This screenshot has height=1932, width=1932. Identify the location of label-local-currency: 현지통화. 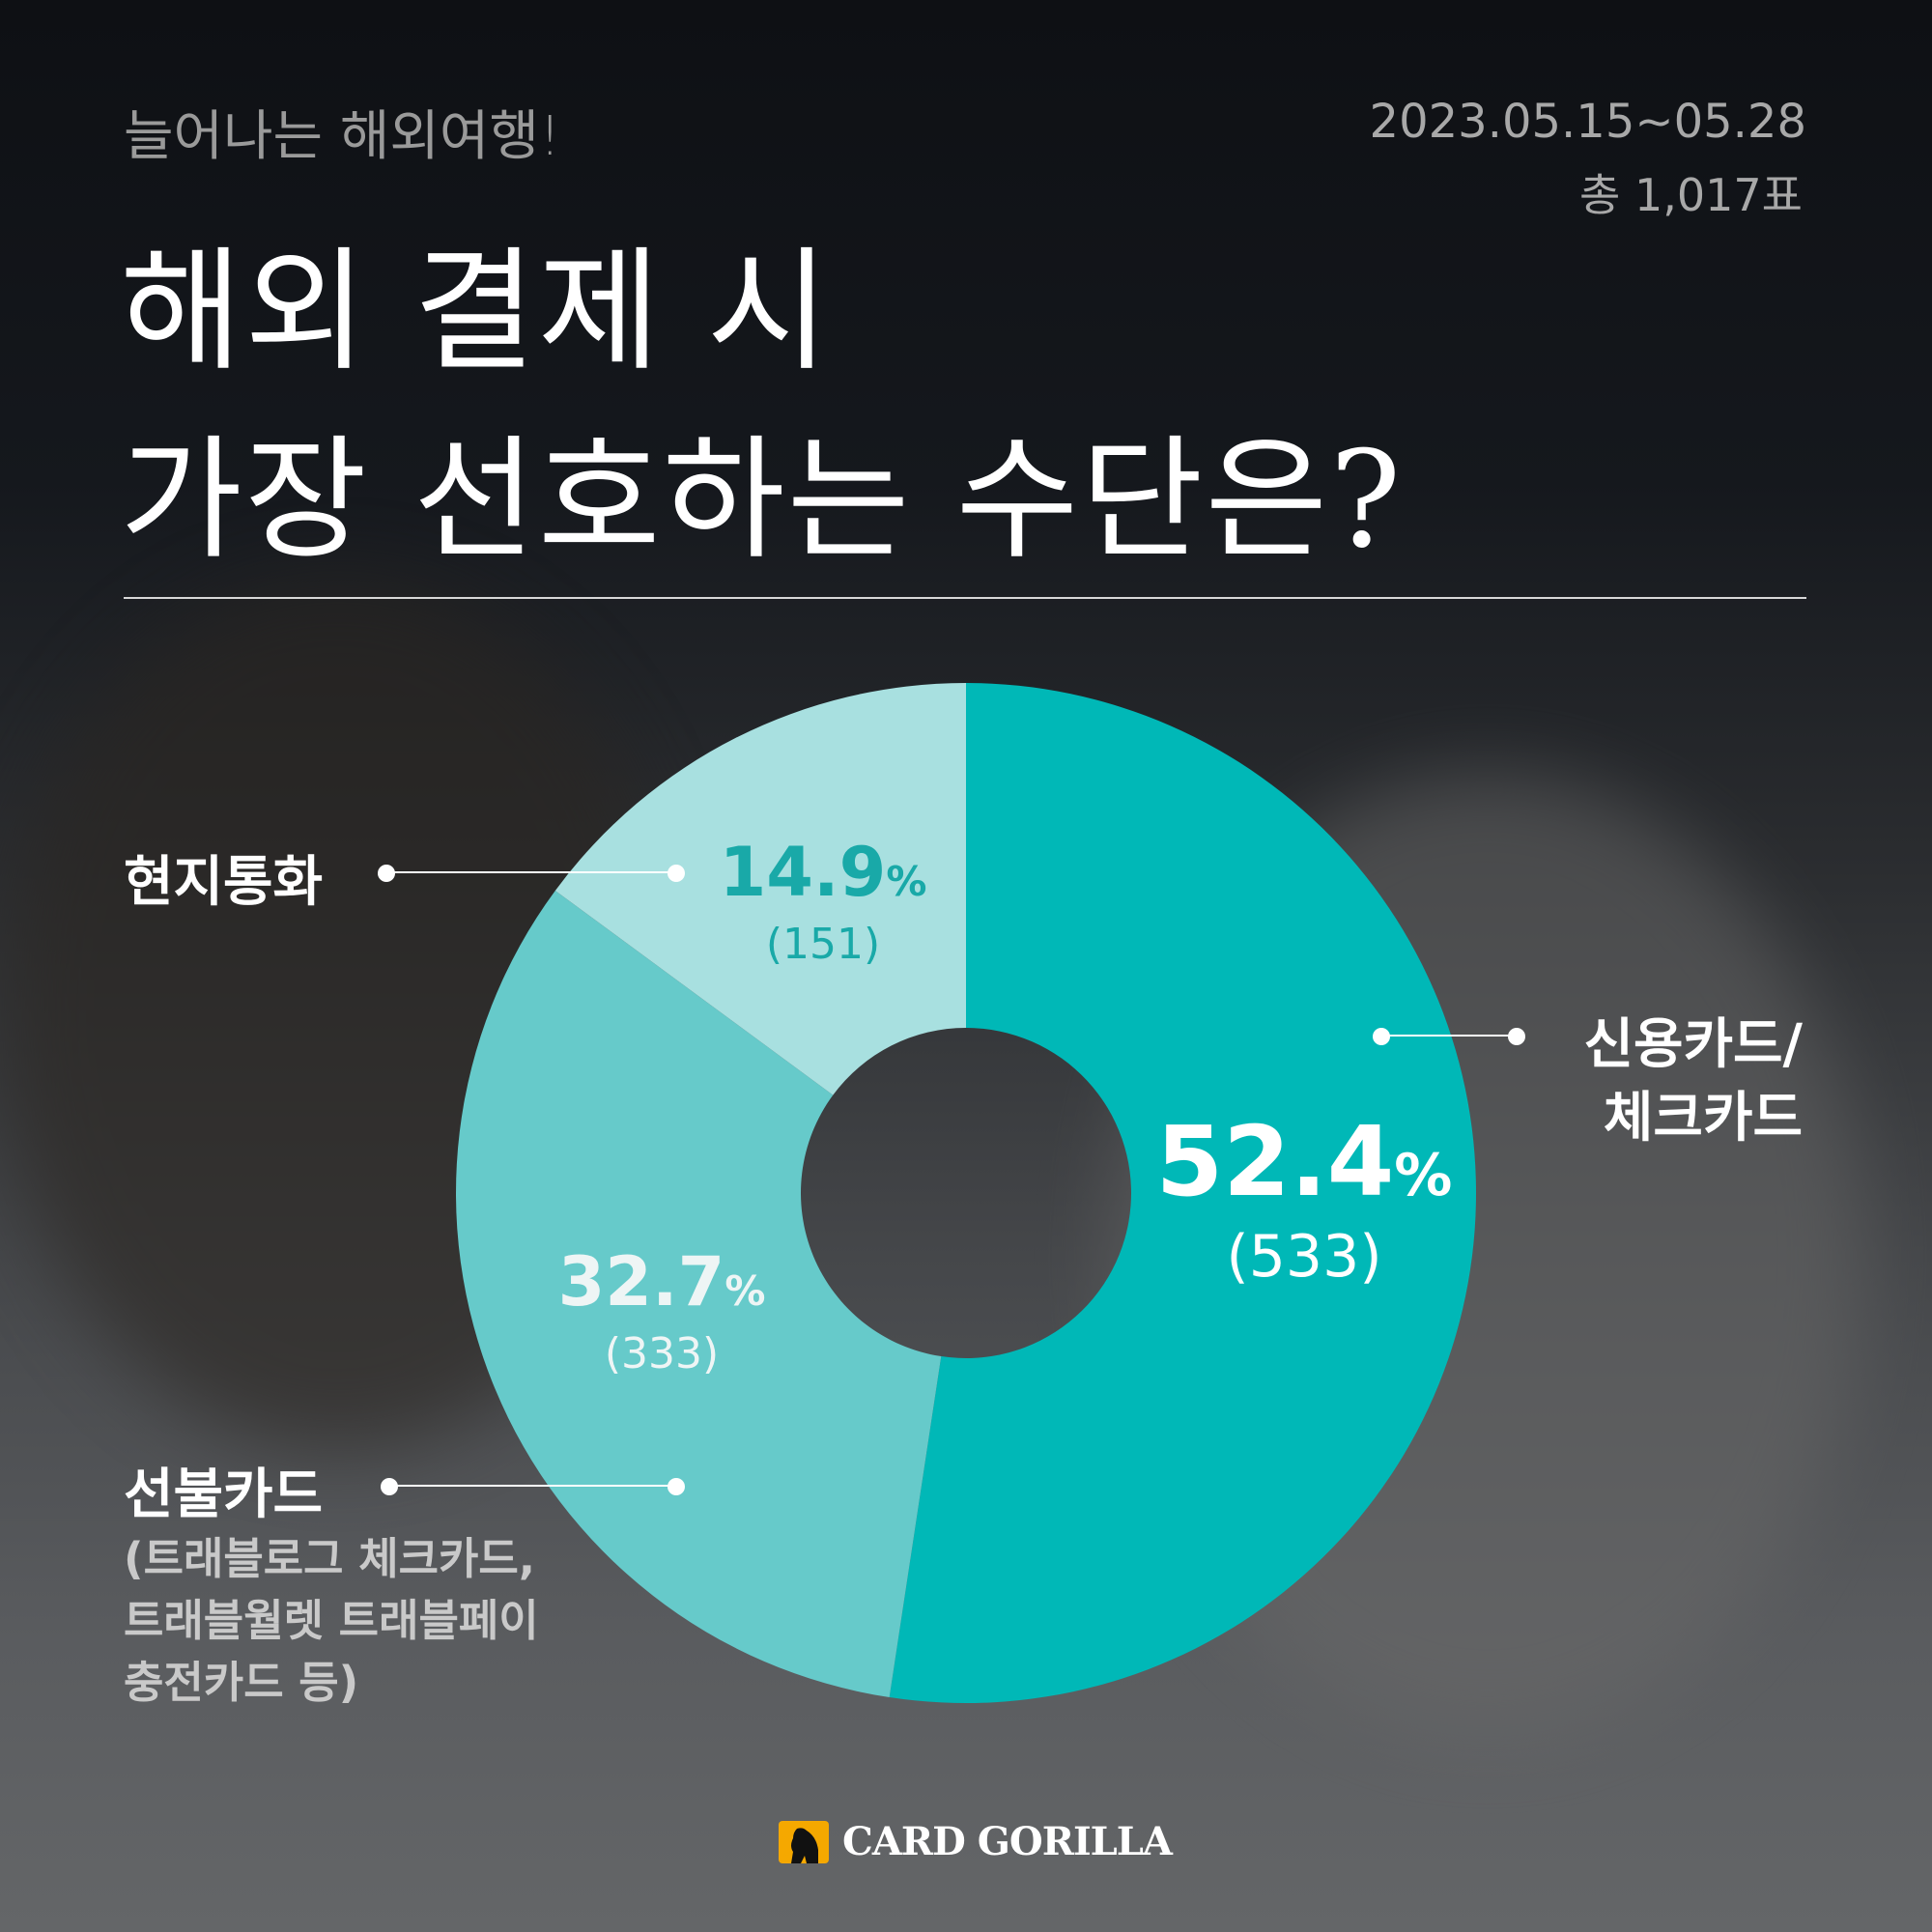
(224, 882).